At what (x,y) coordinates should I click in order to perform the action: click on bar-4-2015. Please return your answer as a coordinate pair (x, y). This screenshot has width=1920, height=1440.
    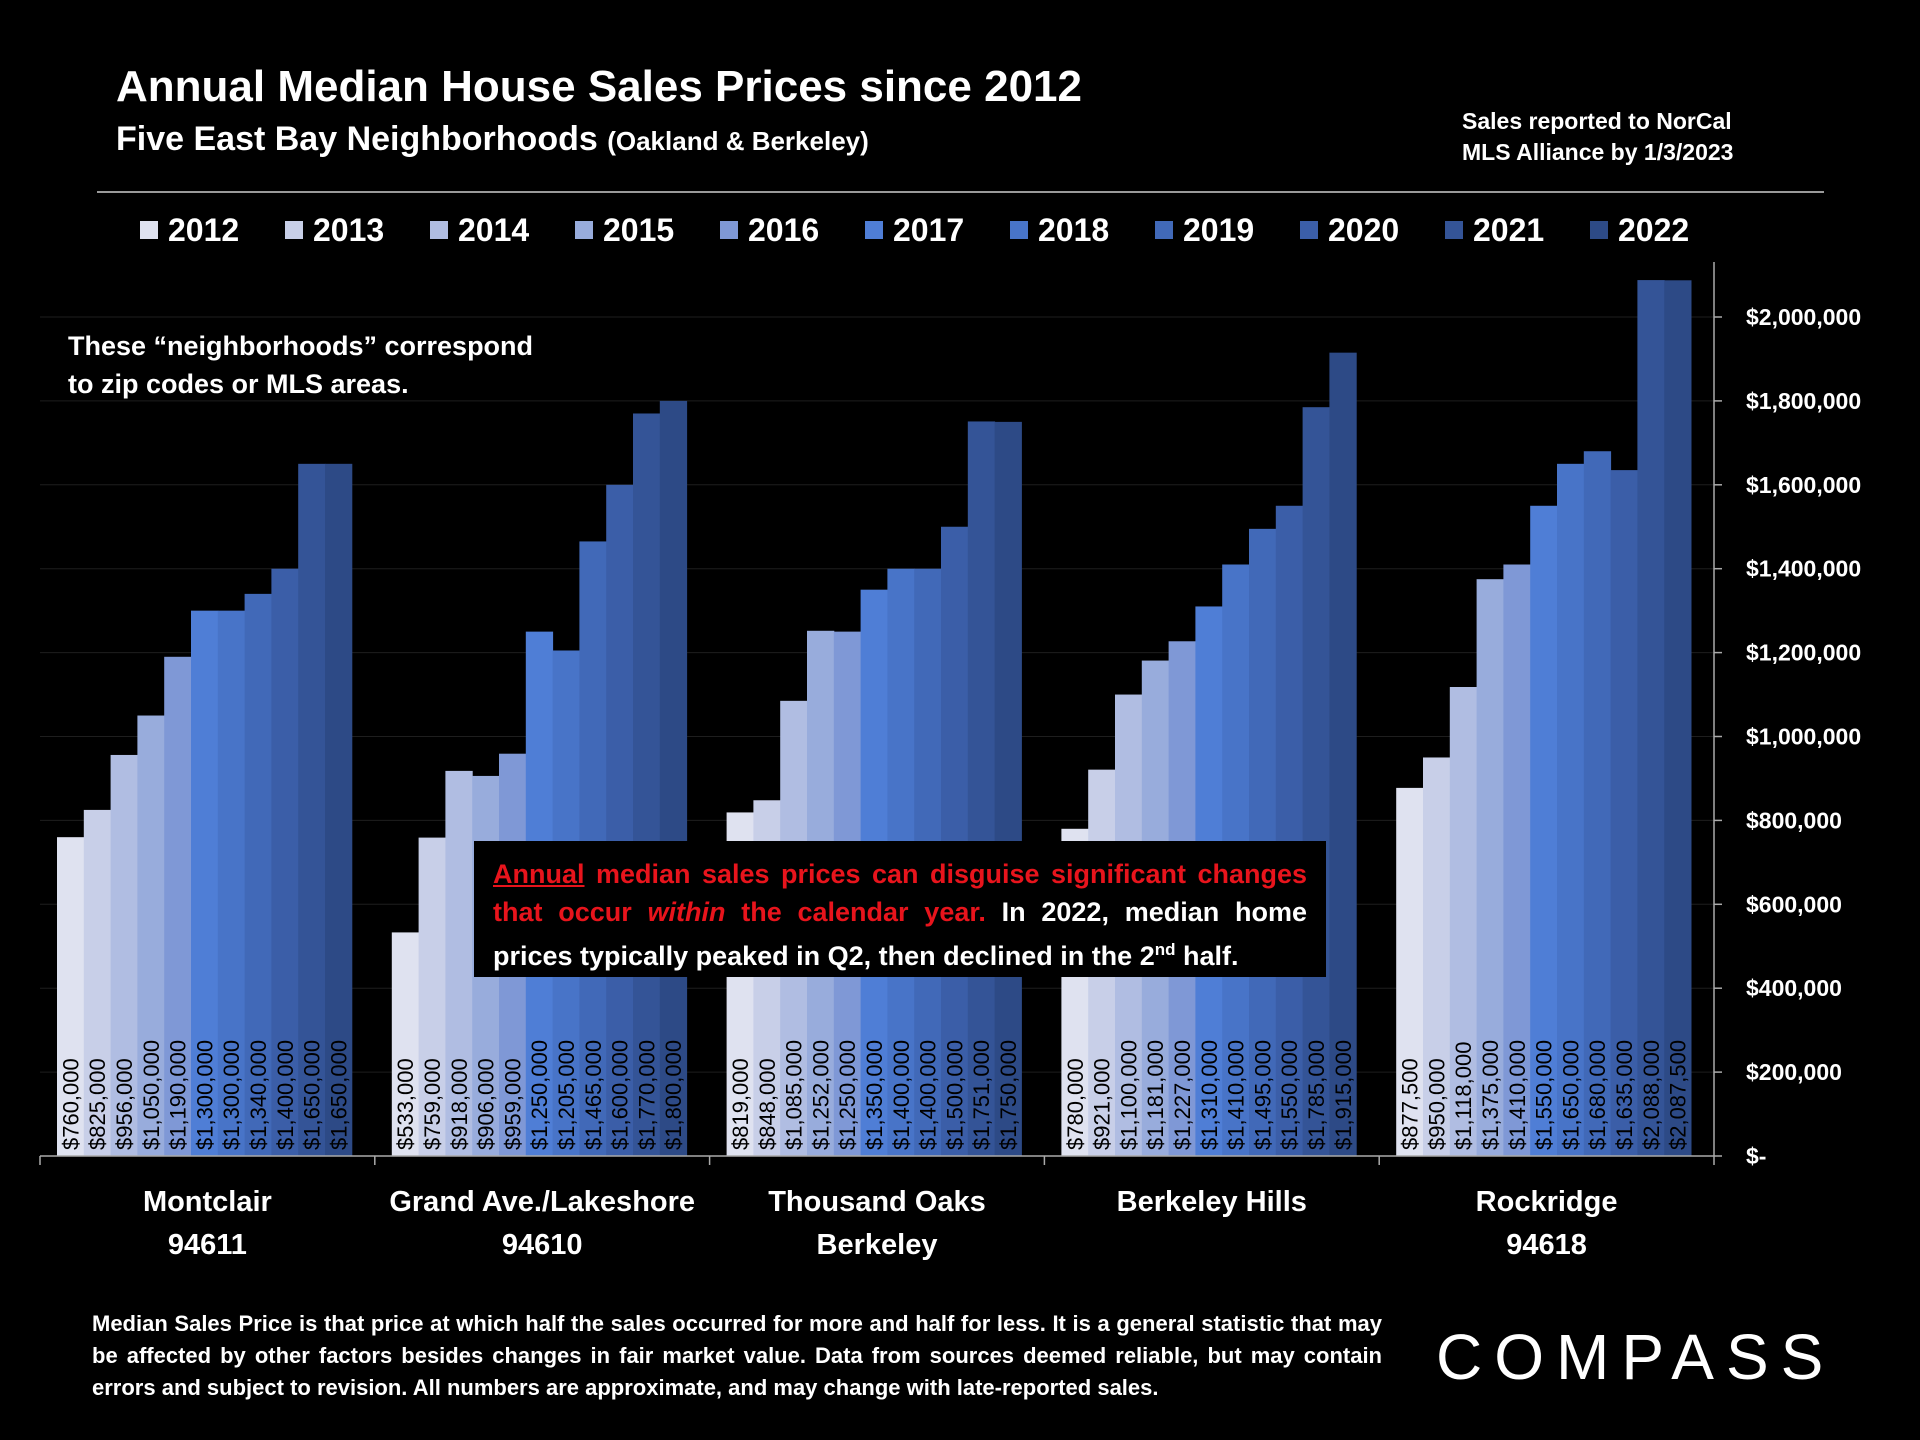
    Looking at the image, I should click on (1490, 867).